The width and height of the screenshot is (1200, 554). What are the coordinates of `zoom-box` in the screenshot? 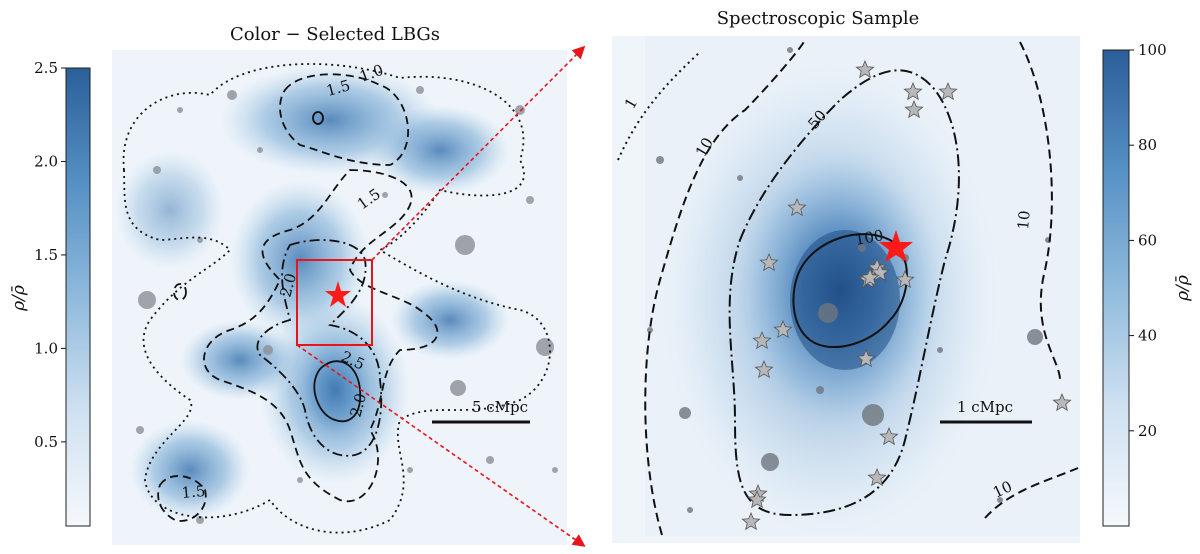 It's located at (334, 302).